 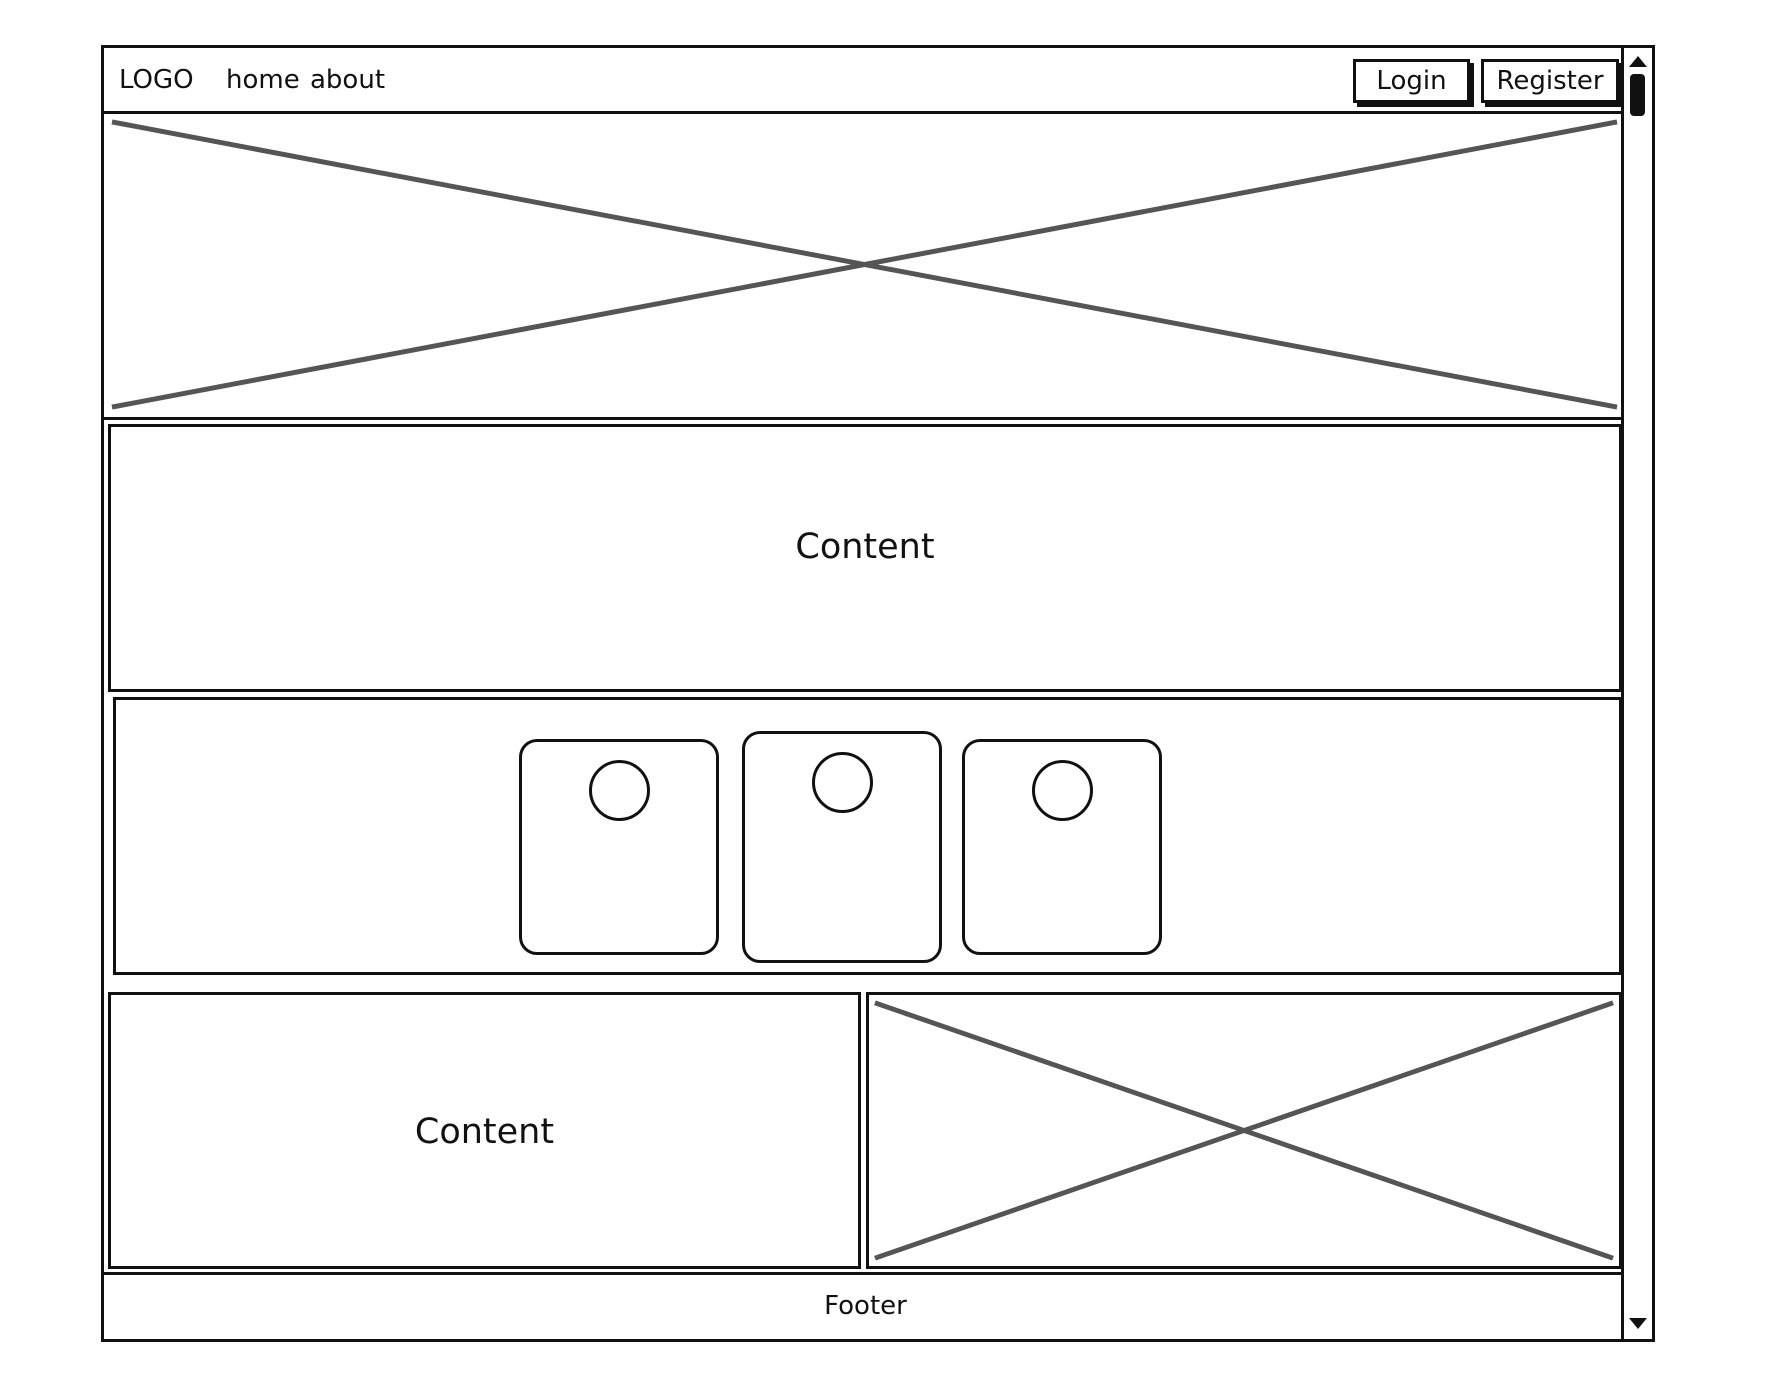 I want to click on footer: Footer, so click(x=865, y=1305).